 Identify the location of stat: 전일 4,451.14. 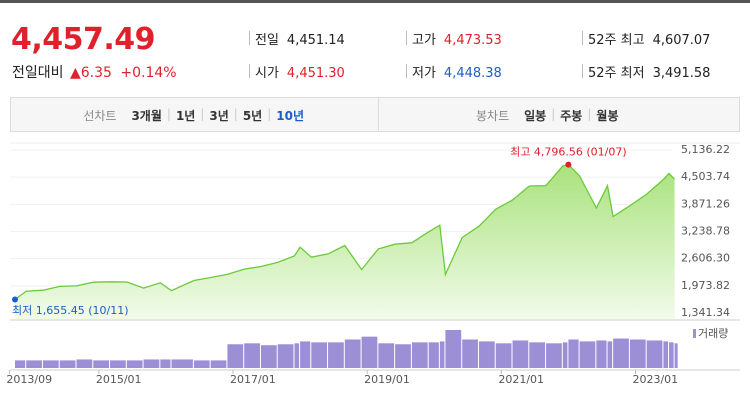
(300, 38).